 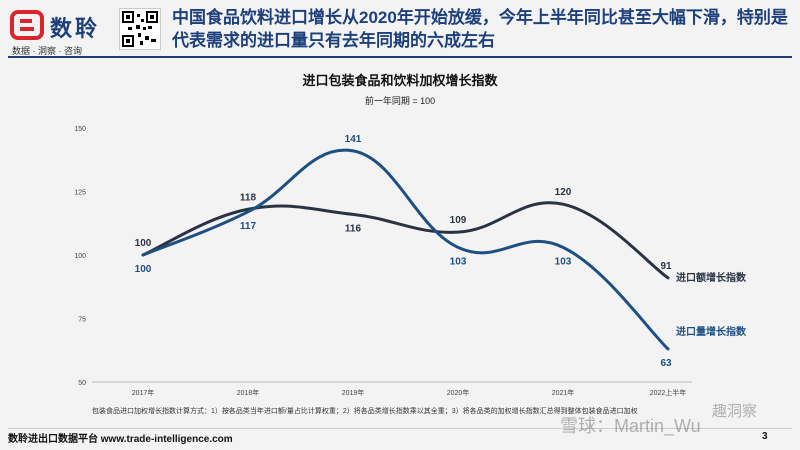 What do you see at coordinates (82, 320) in the screenshot?
I see `y-tick-label: 75` at bounding box center [82, 320].